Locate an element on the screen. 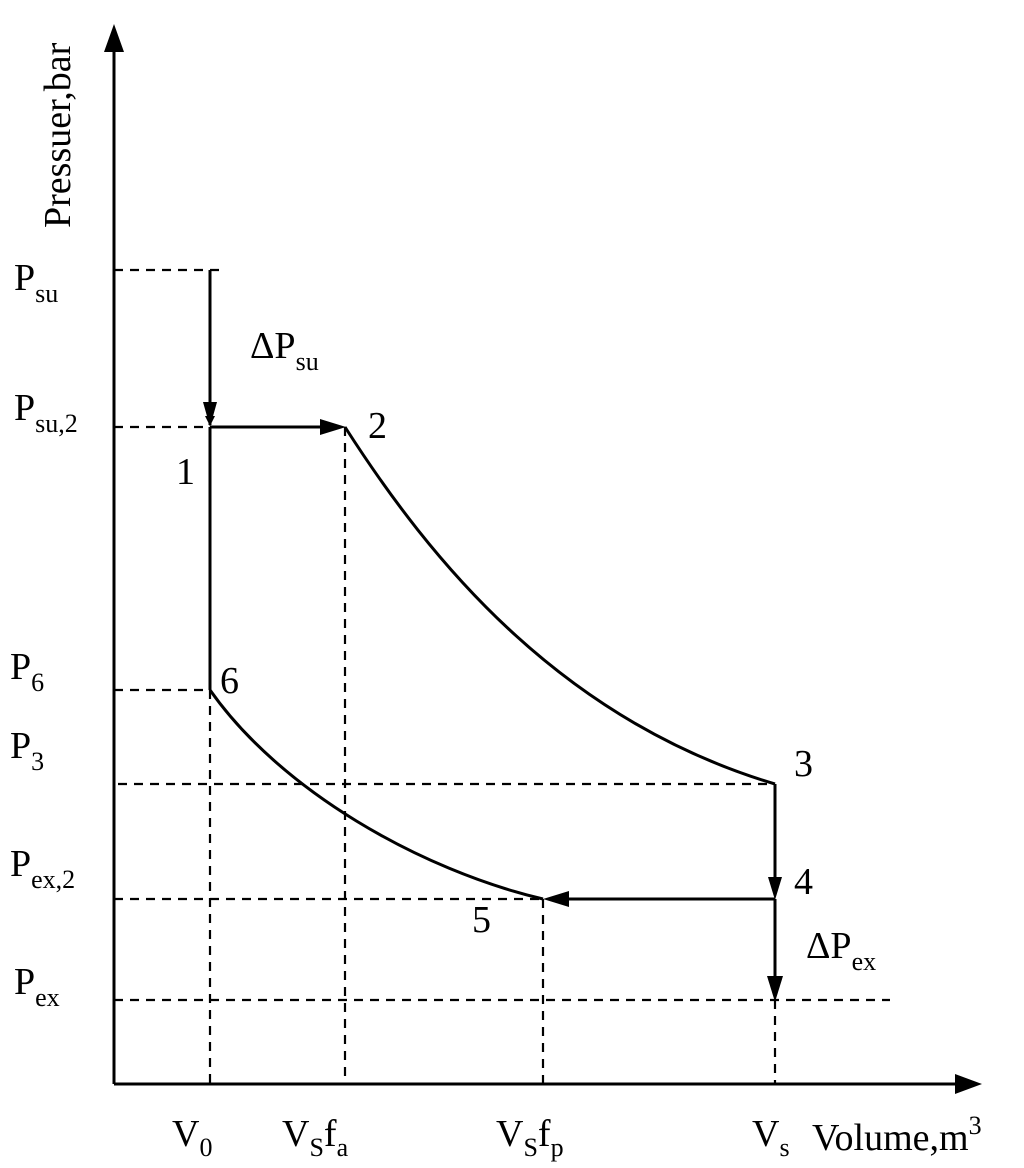  process-2-3-expansion is located at coordinates (559, 606).